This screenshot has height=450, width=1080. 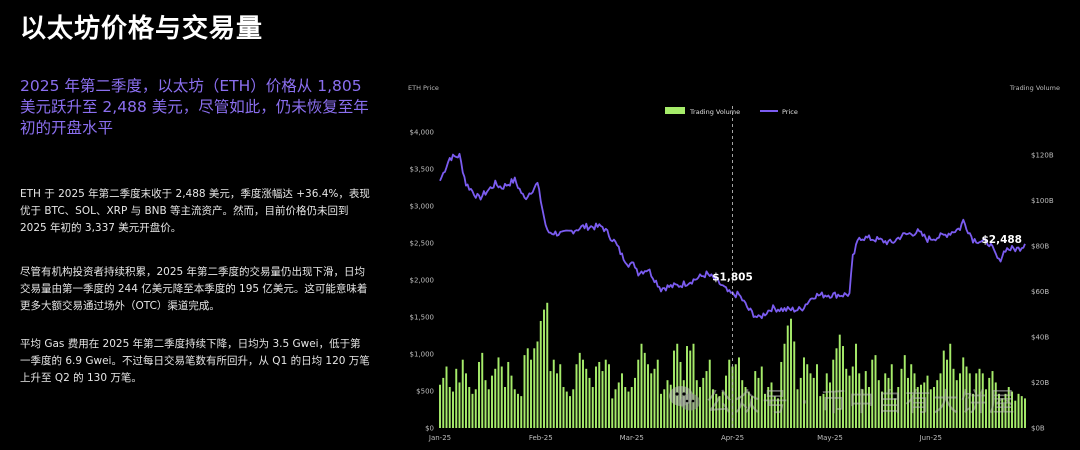 I want to click on right-axis-title: Trading Volume, so click(x=1034, y=88).